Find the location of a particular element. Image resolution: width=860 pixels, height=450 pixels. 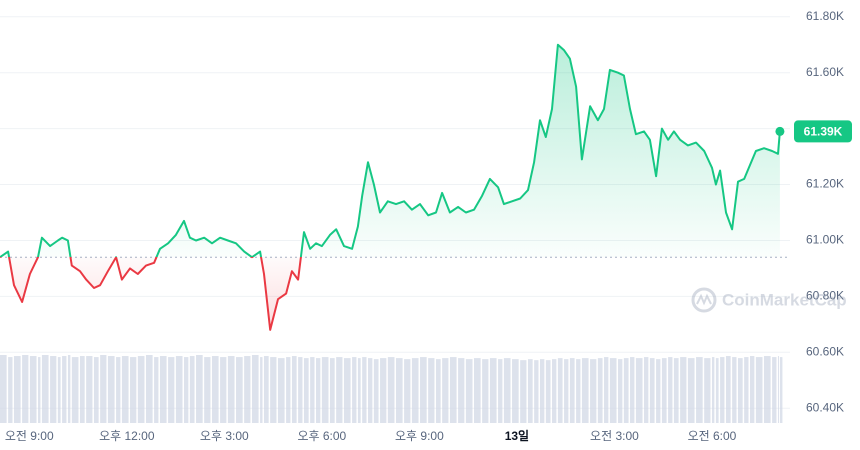

x-tick-label: 오전 9:00 is located at coordinates (29, 436).